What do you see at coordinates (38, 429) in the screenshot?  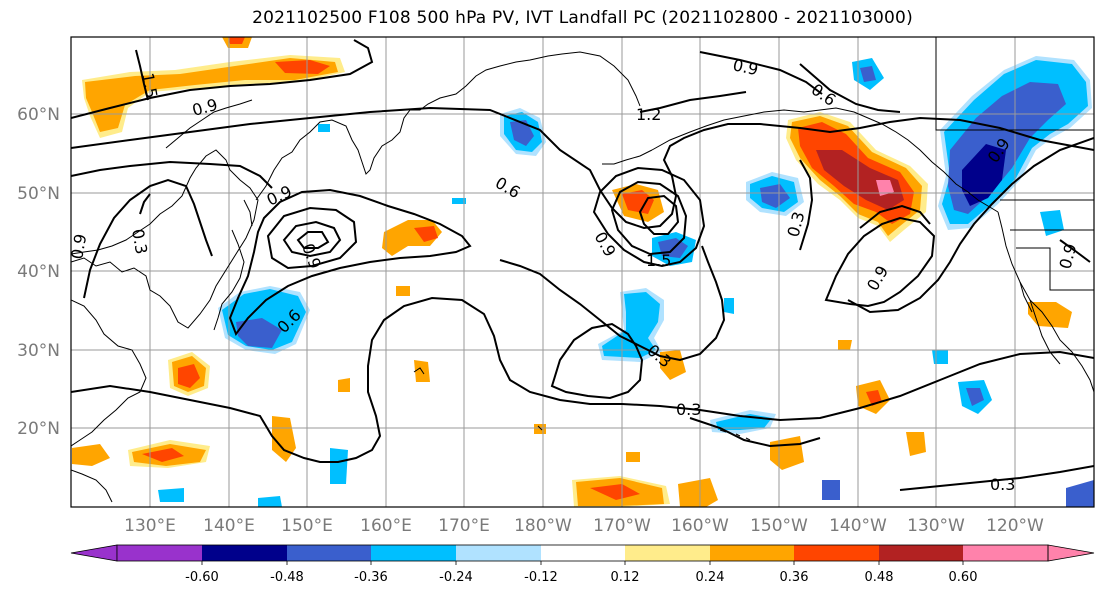 I see `lat-label-20n: 20°N` at bounding box center [38, 429].